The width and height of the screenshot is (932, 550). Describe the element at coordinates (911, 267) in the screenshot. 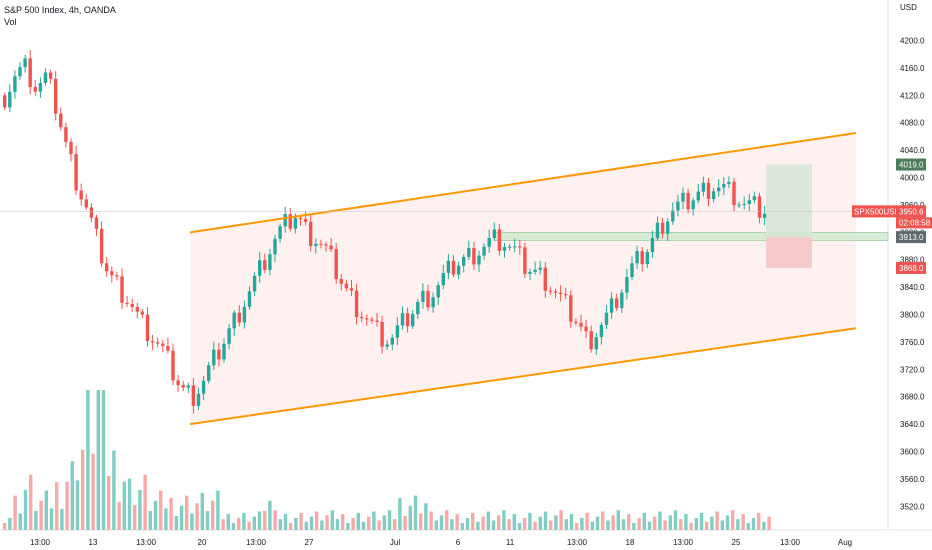

I see `stop-tag-bg` at that location.